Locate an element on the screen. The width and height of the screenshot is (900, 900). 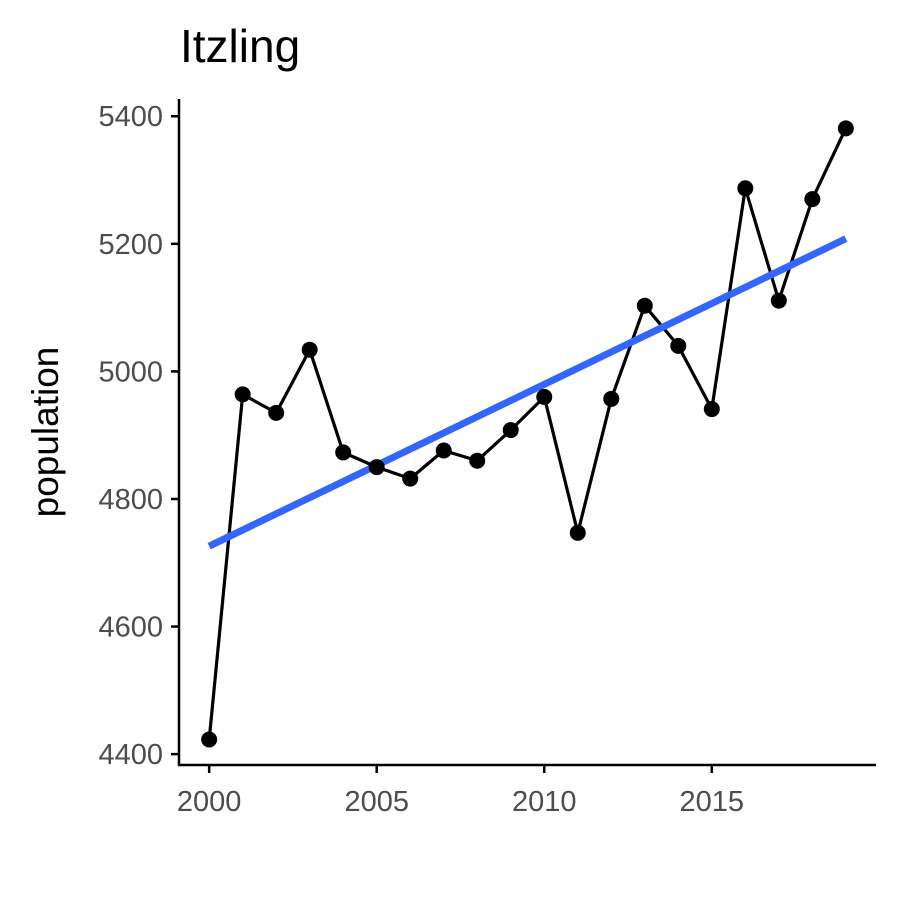
y-axis: 4400 4600 4800 5000 5200 5400 is located at coordinates (138, 436).